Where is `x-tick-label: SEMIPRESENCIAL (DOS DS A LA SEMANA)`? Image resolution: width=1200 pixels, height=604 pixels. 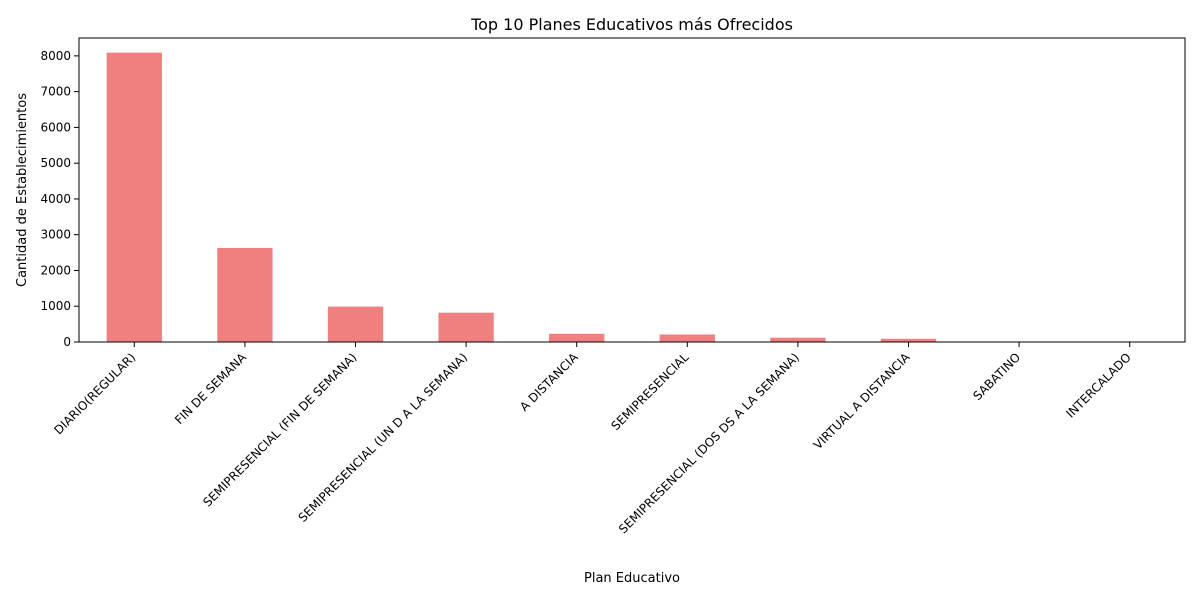 x-tick-label: SEMIPRESENCIAL (DOS DS A LA SEMANA) is located at coordinates (709, 443).